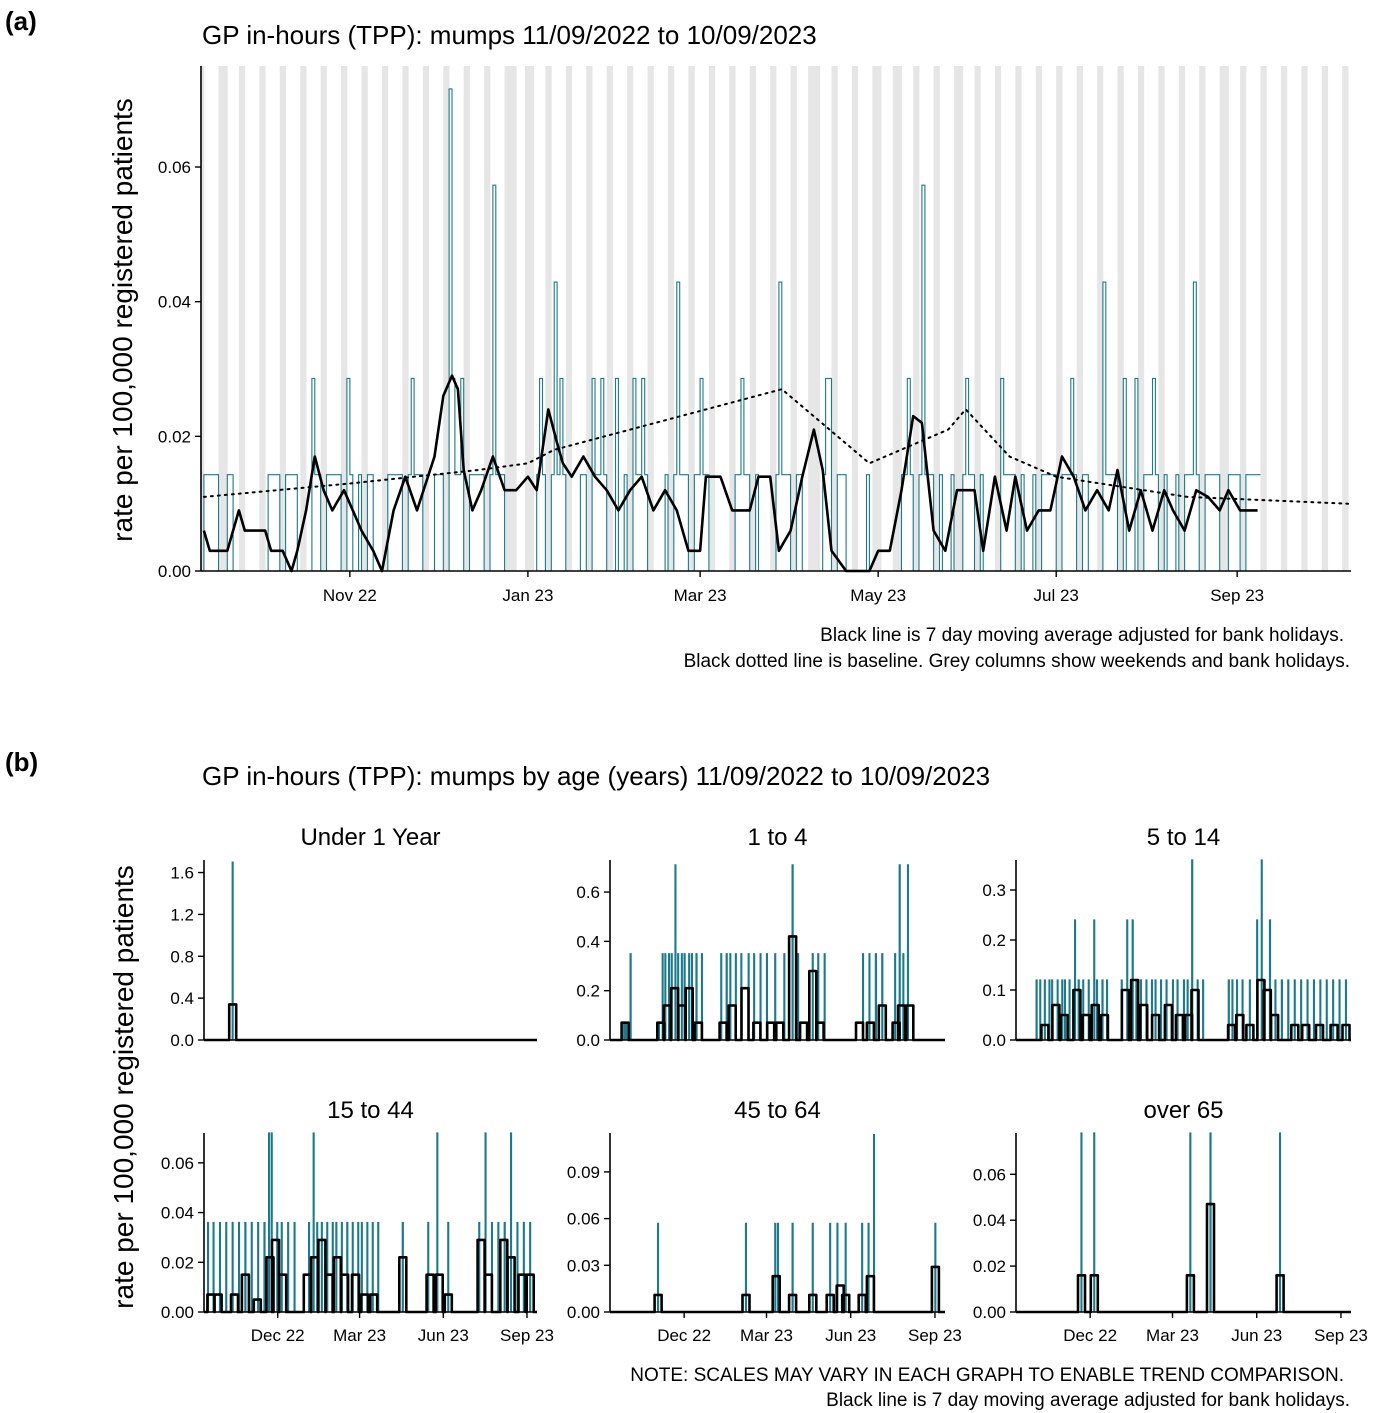 Image resolution: width=1391 pixels, height=1413 pixels. I want to click on x-tick-label: Jun 23, so click(443, 1335).